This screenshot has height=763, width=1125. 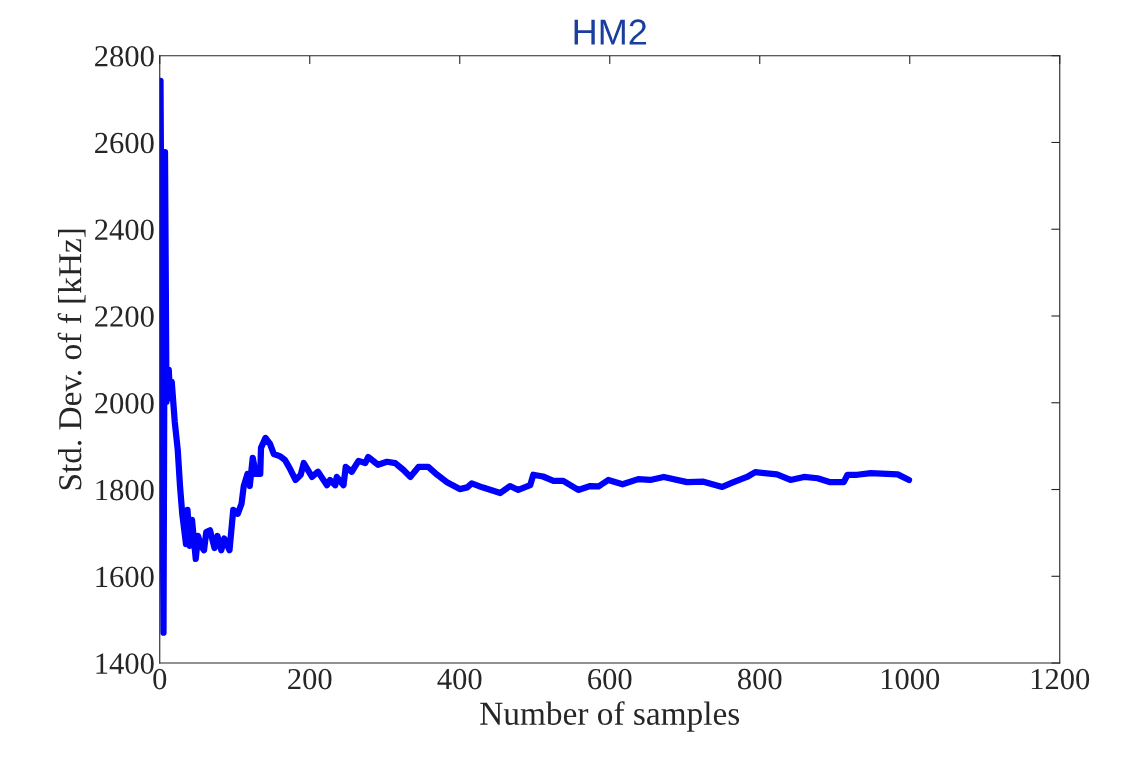 I want to click on y-tick-label: 2800, so click(x=124, y=56).